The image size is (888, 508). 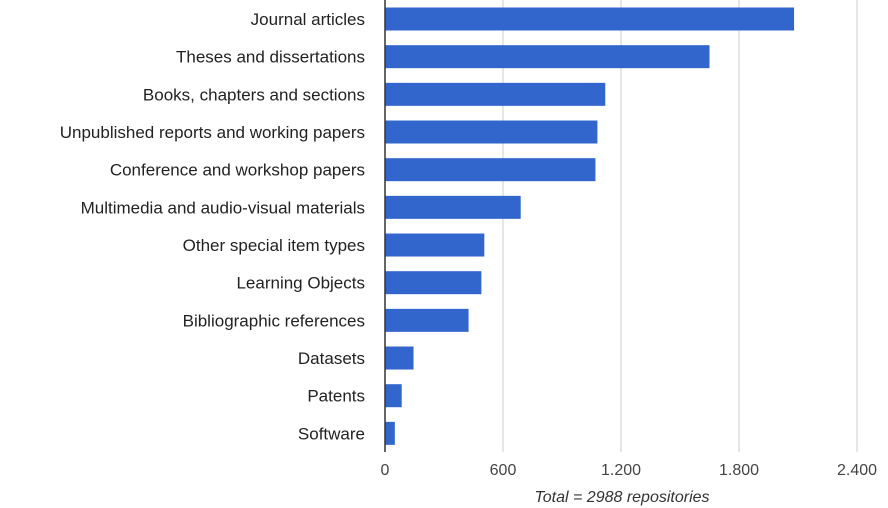 I want to click on category-label: Software, so click(x=331, y=433).